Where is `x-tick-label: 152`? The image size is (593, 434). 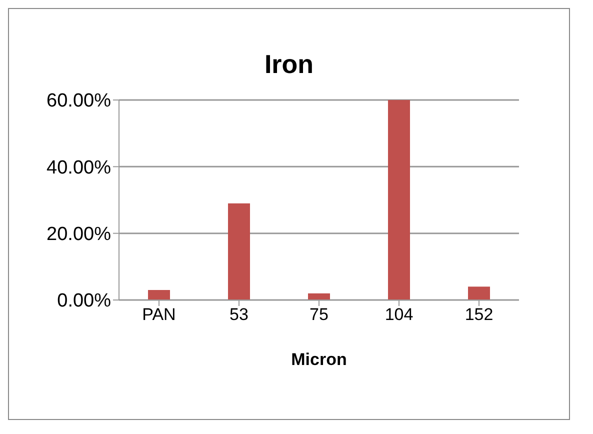 x-tick-label: 152 is located at coordinates (479, 314).